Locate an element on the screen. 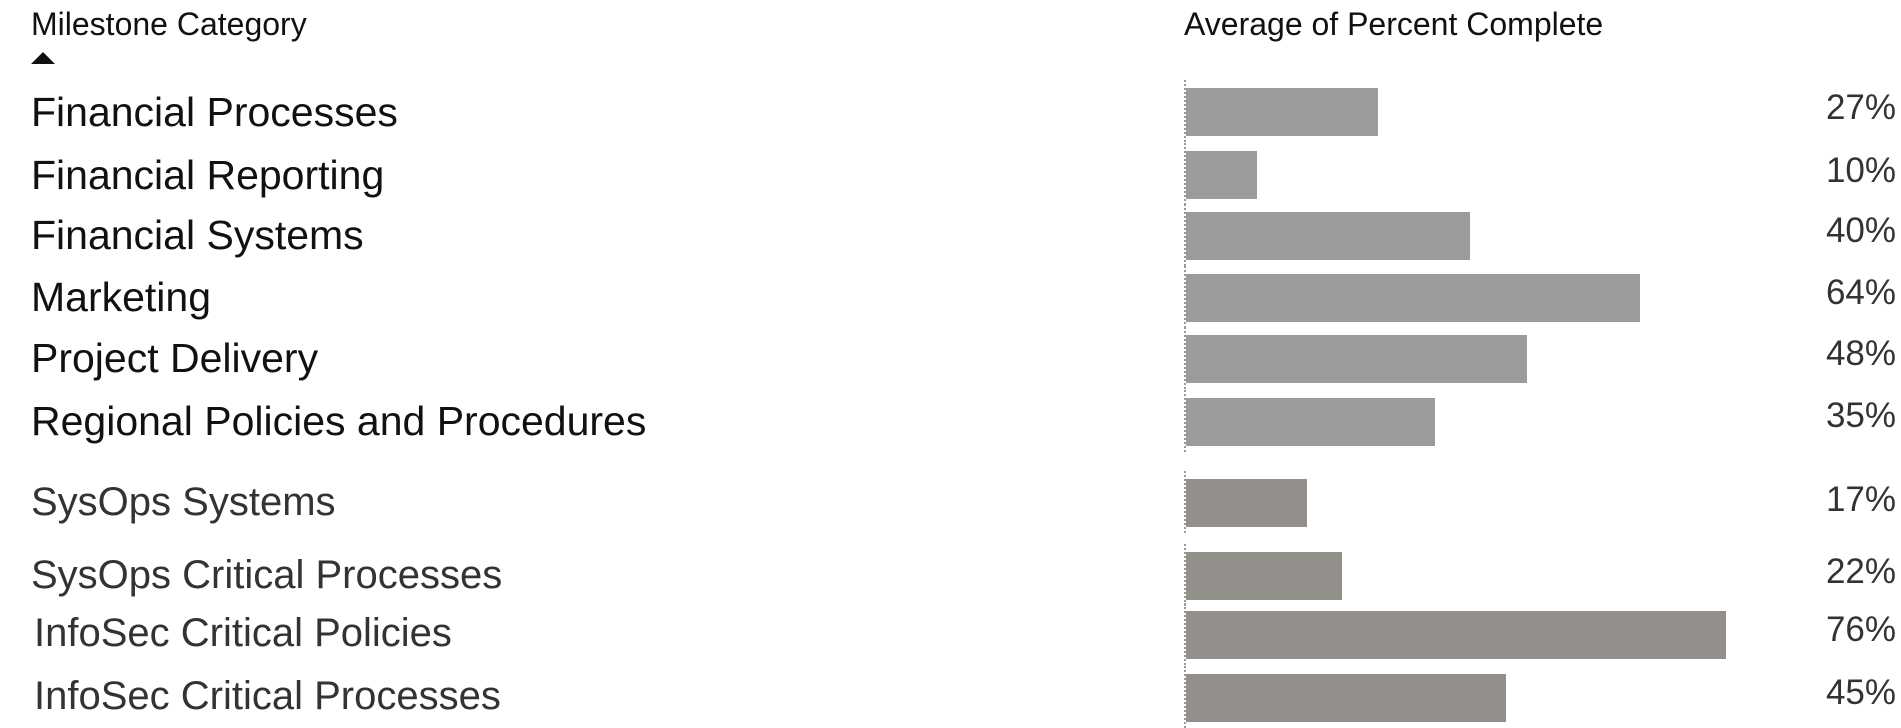 The width and height of the screenshot is (1901, 728). data-label: 48% is located at coordinates (1860, 353).